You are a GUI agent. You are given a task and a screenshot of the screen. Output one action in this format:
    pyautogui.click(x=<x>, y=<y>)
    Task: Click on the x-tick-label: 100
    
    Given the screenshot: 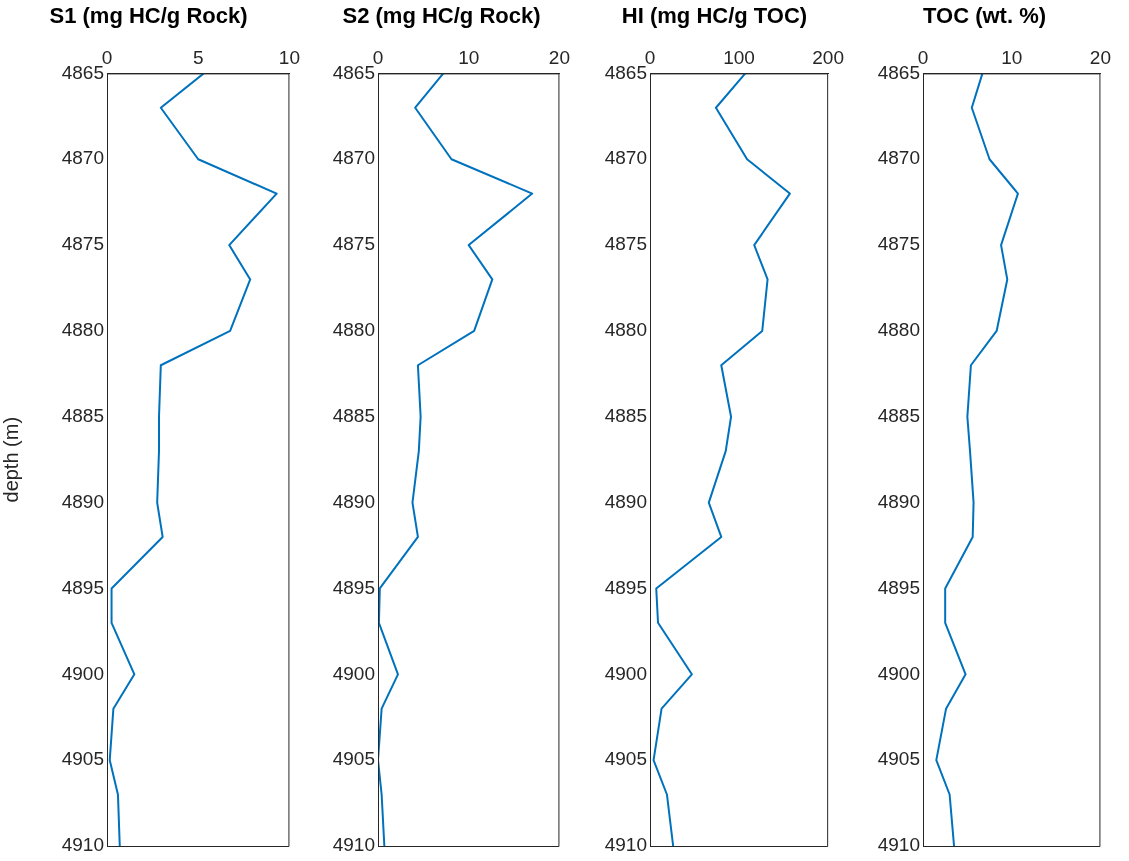 What is the action you would take?
    pyautogui.click(x=739, y=58)
    